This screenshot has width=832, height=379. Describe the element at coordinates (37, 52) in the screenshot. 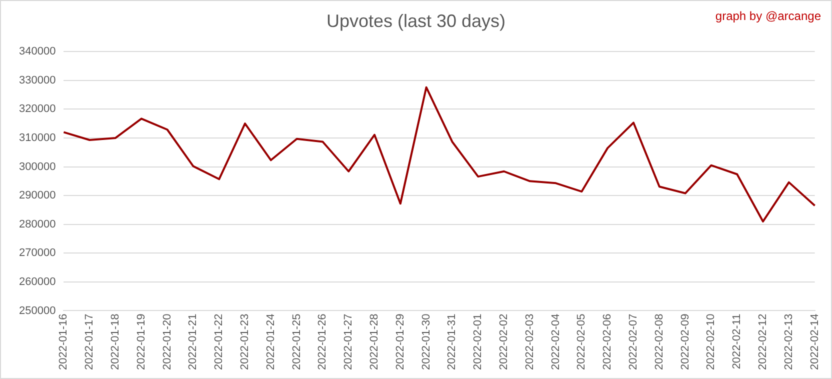

I see `y-tick-label: 340000` at that location.